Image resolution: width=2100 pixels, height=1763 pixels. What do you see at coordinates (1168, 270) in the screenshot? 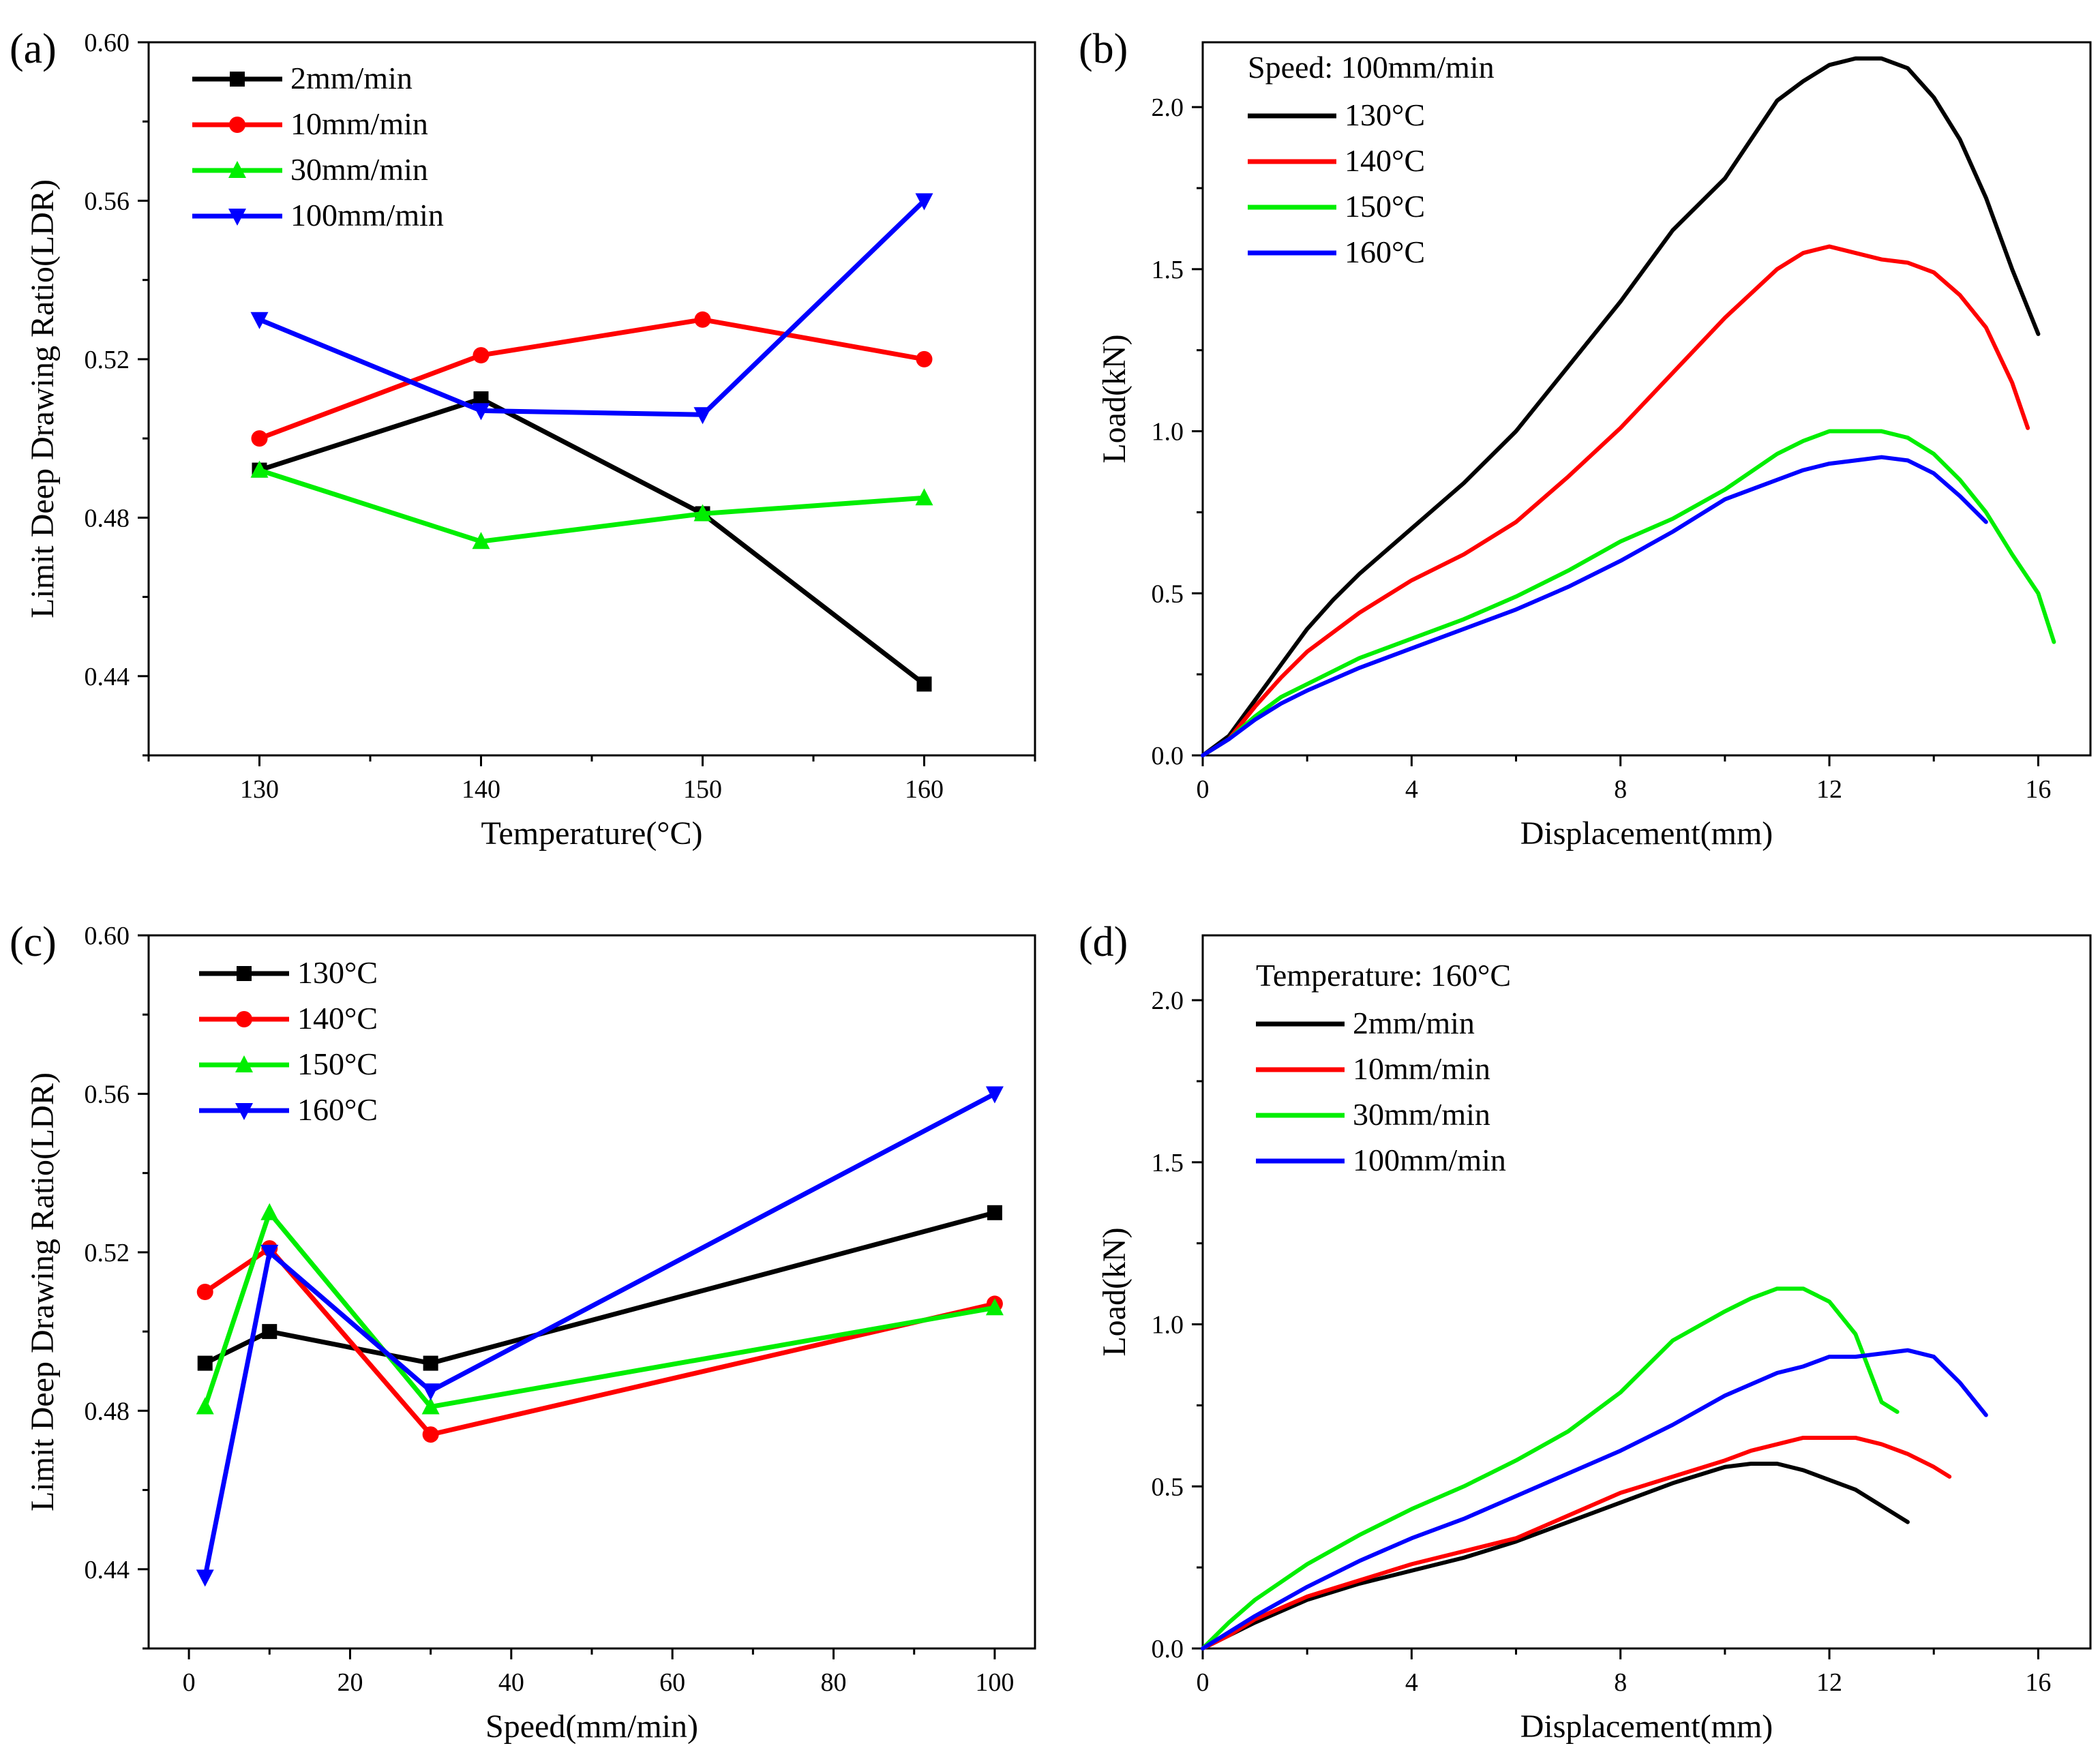
I see `y-tick-label: 1.5` at bounding box center [1168, 270].